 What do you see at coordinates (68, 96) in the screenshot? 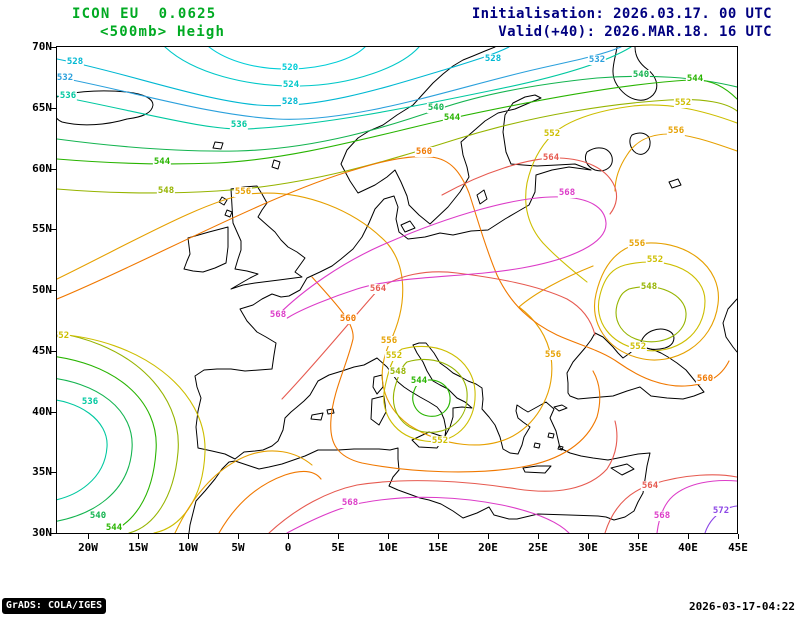
I see `contour-label-536: 536` at bounding box center [68, 96].